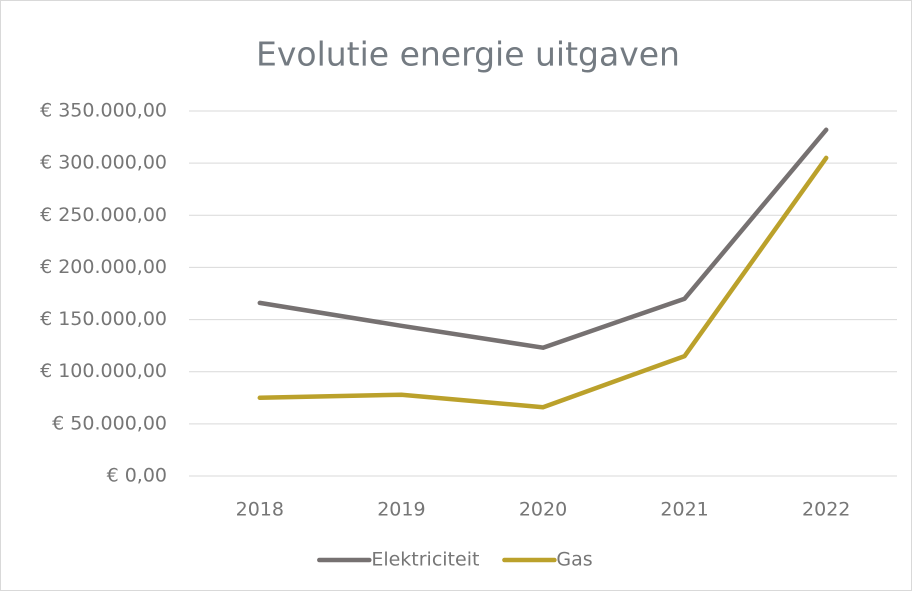 This screenshot has width=912, height=591. Describe the element at coordinates (425, 560) in the screenshot. I see `legend-label: Elektriciteit` at that location.